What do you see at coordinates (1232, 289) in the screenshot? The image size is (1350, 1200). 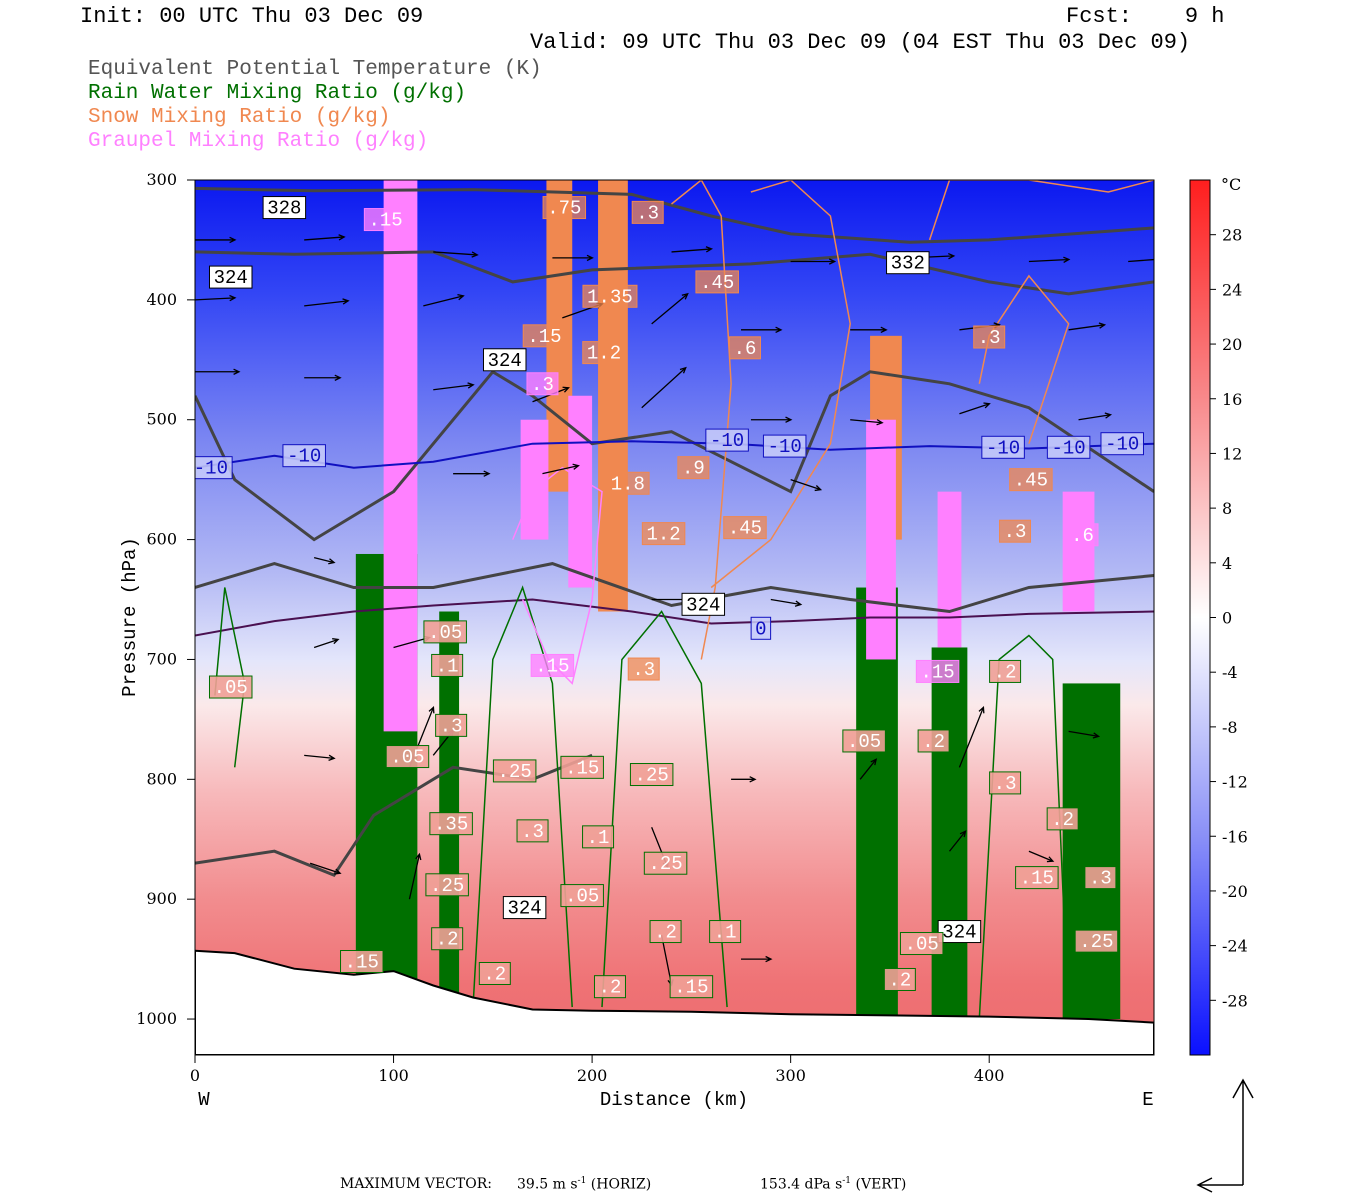 I see `colorbar-tick-label: 24` at bounding box center [1232, 289].